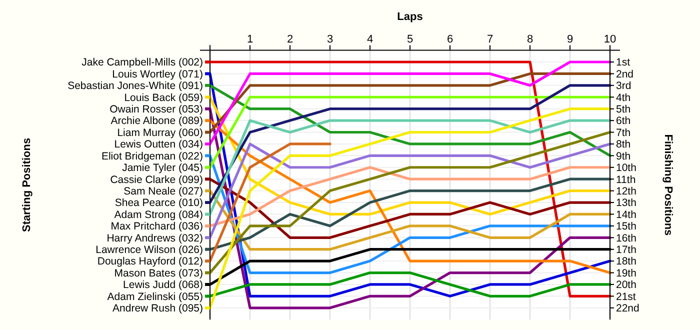 Image resolution: width=700 pixels, height=330 pixels. I want to click on x-tick-label: 8, so click(530, 39).